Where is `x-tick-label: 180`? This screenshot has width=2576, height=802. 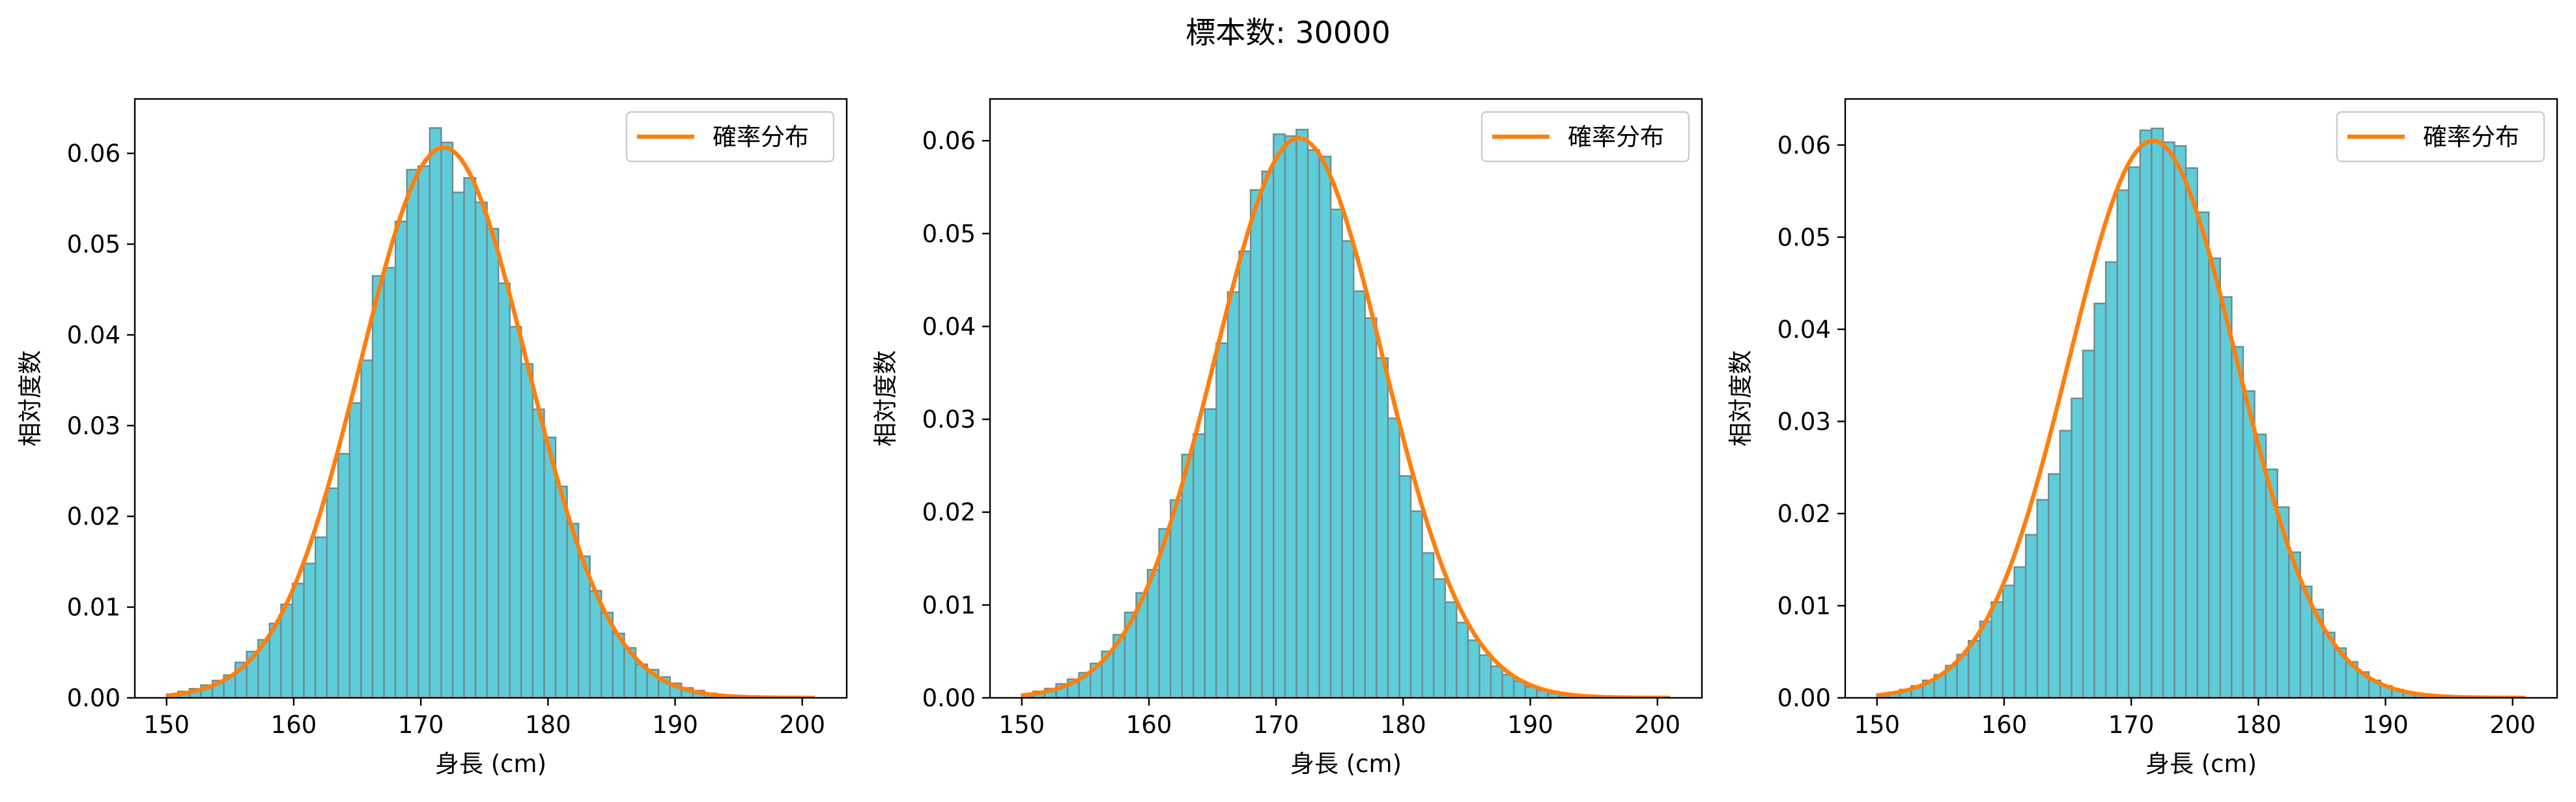 x-tick-label: 180 is located at coordinates (1403, 725).